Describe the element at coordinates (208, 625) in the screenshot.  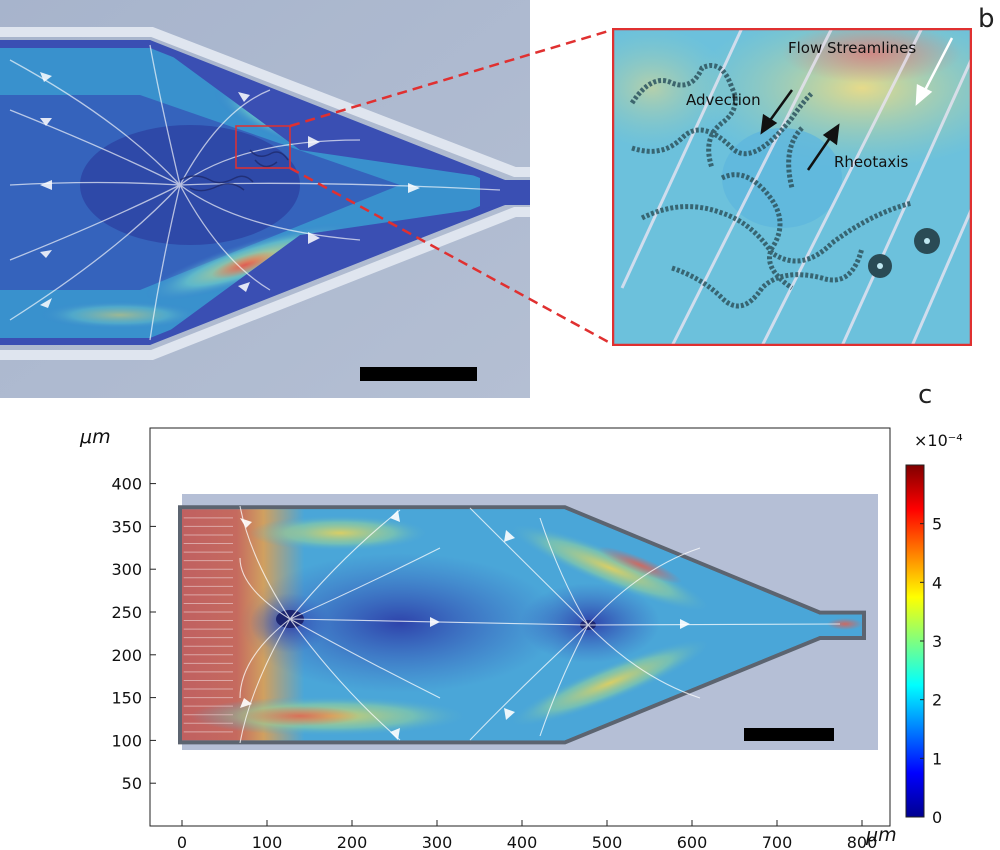
I see `inlet-streamlines` at that location.